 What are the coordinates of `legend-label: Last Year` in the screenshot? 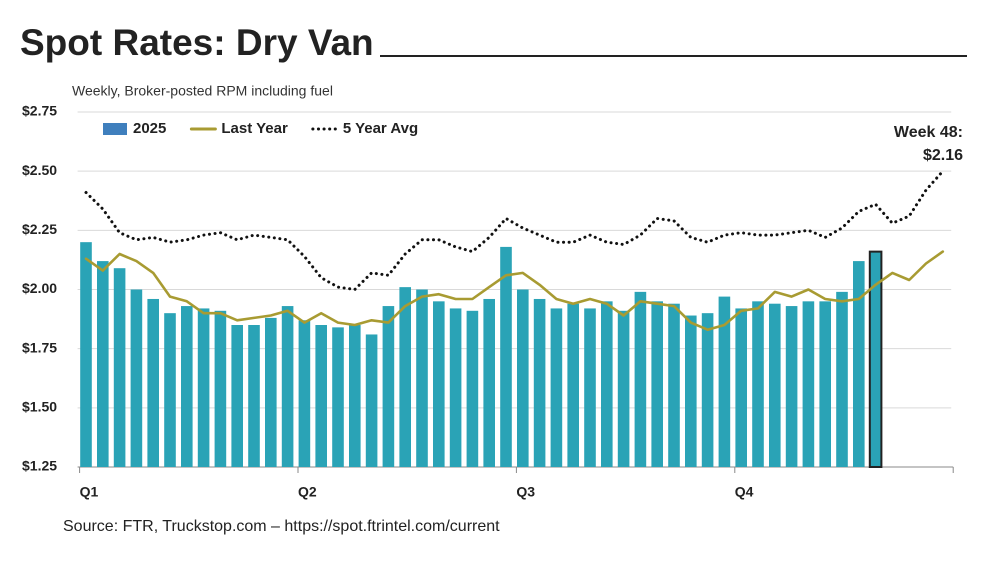 It's located at (254, 128).